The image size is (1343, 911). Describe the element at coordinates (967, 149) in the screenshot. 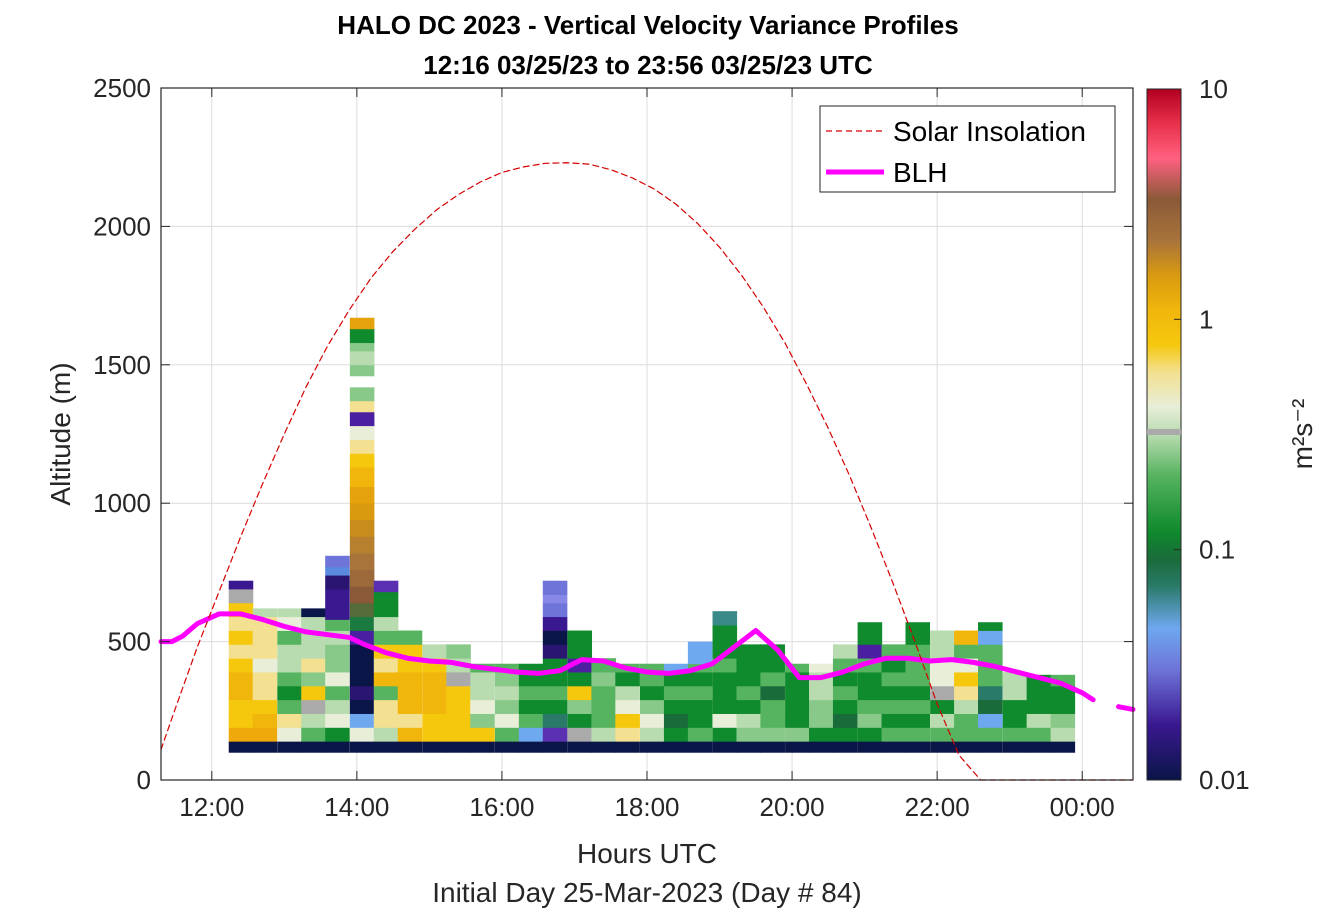

I see `legend-box` at that location.